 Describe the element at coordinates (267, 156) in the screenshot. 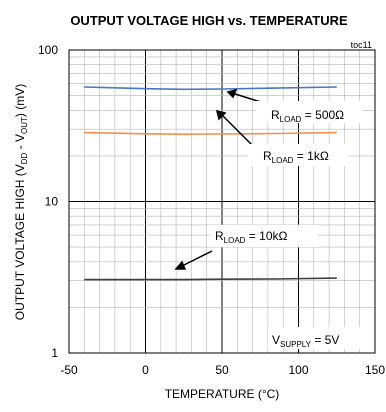

I see `label-1k-main: R` at that location.